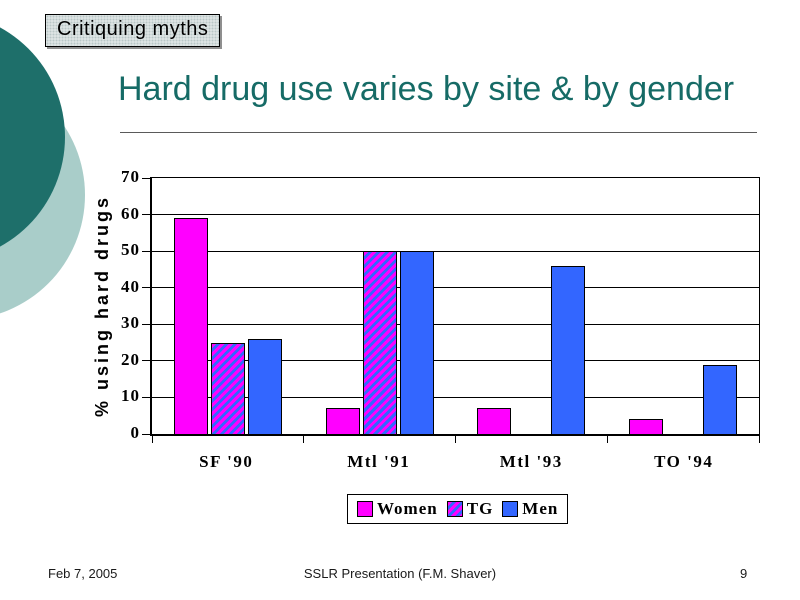 The width and height of the screenshot is (800, 600). Describe the element at coordinates (510, 509) in the screenshot. I see `legend-swatch-men` at that location.